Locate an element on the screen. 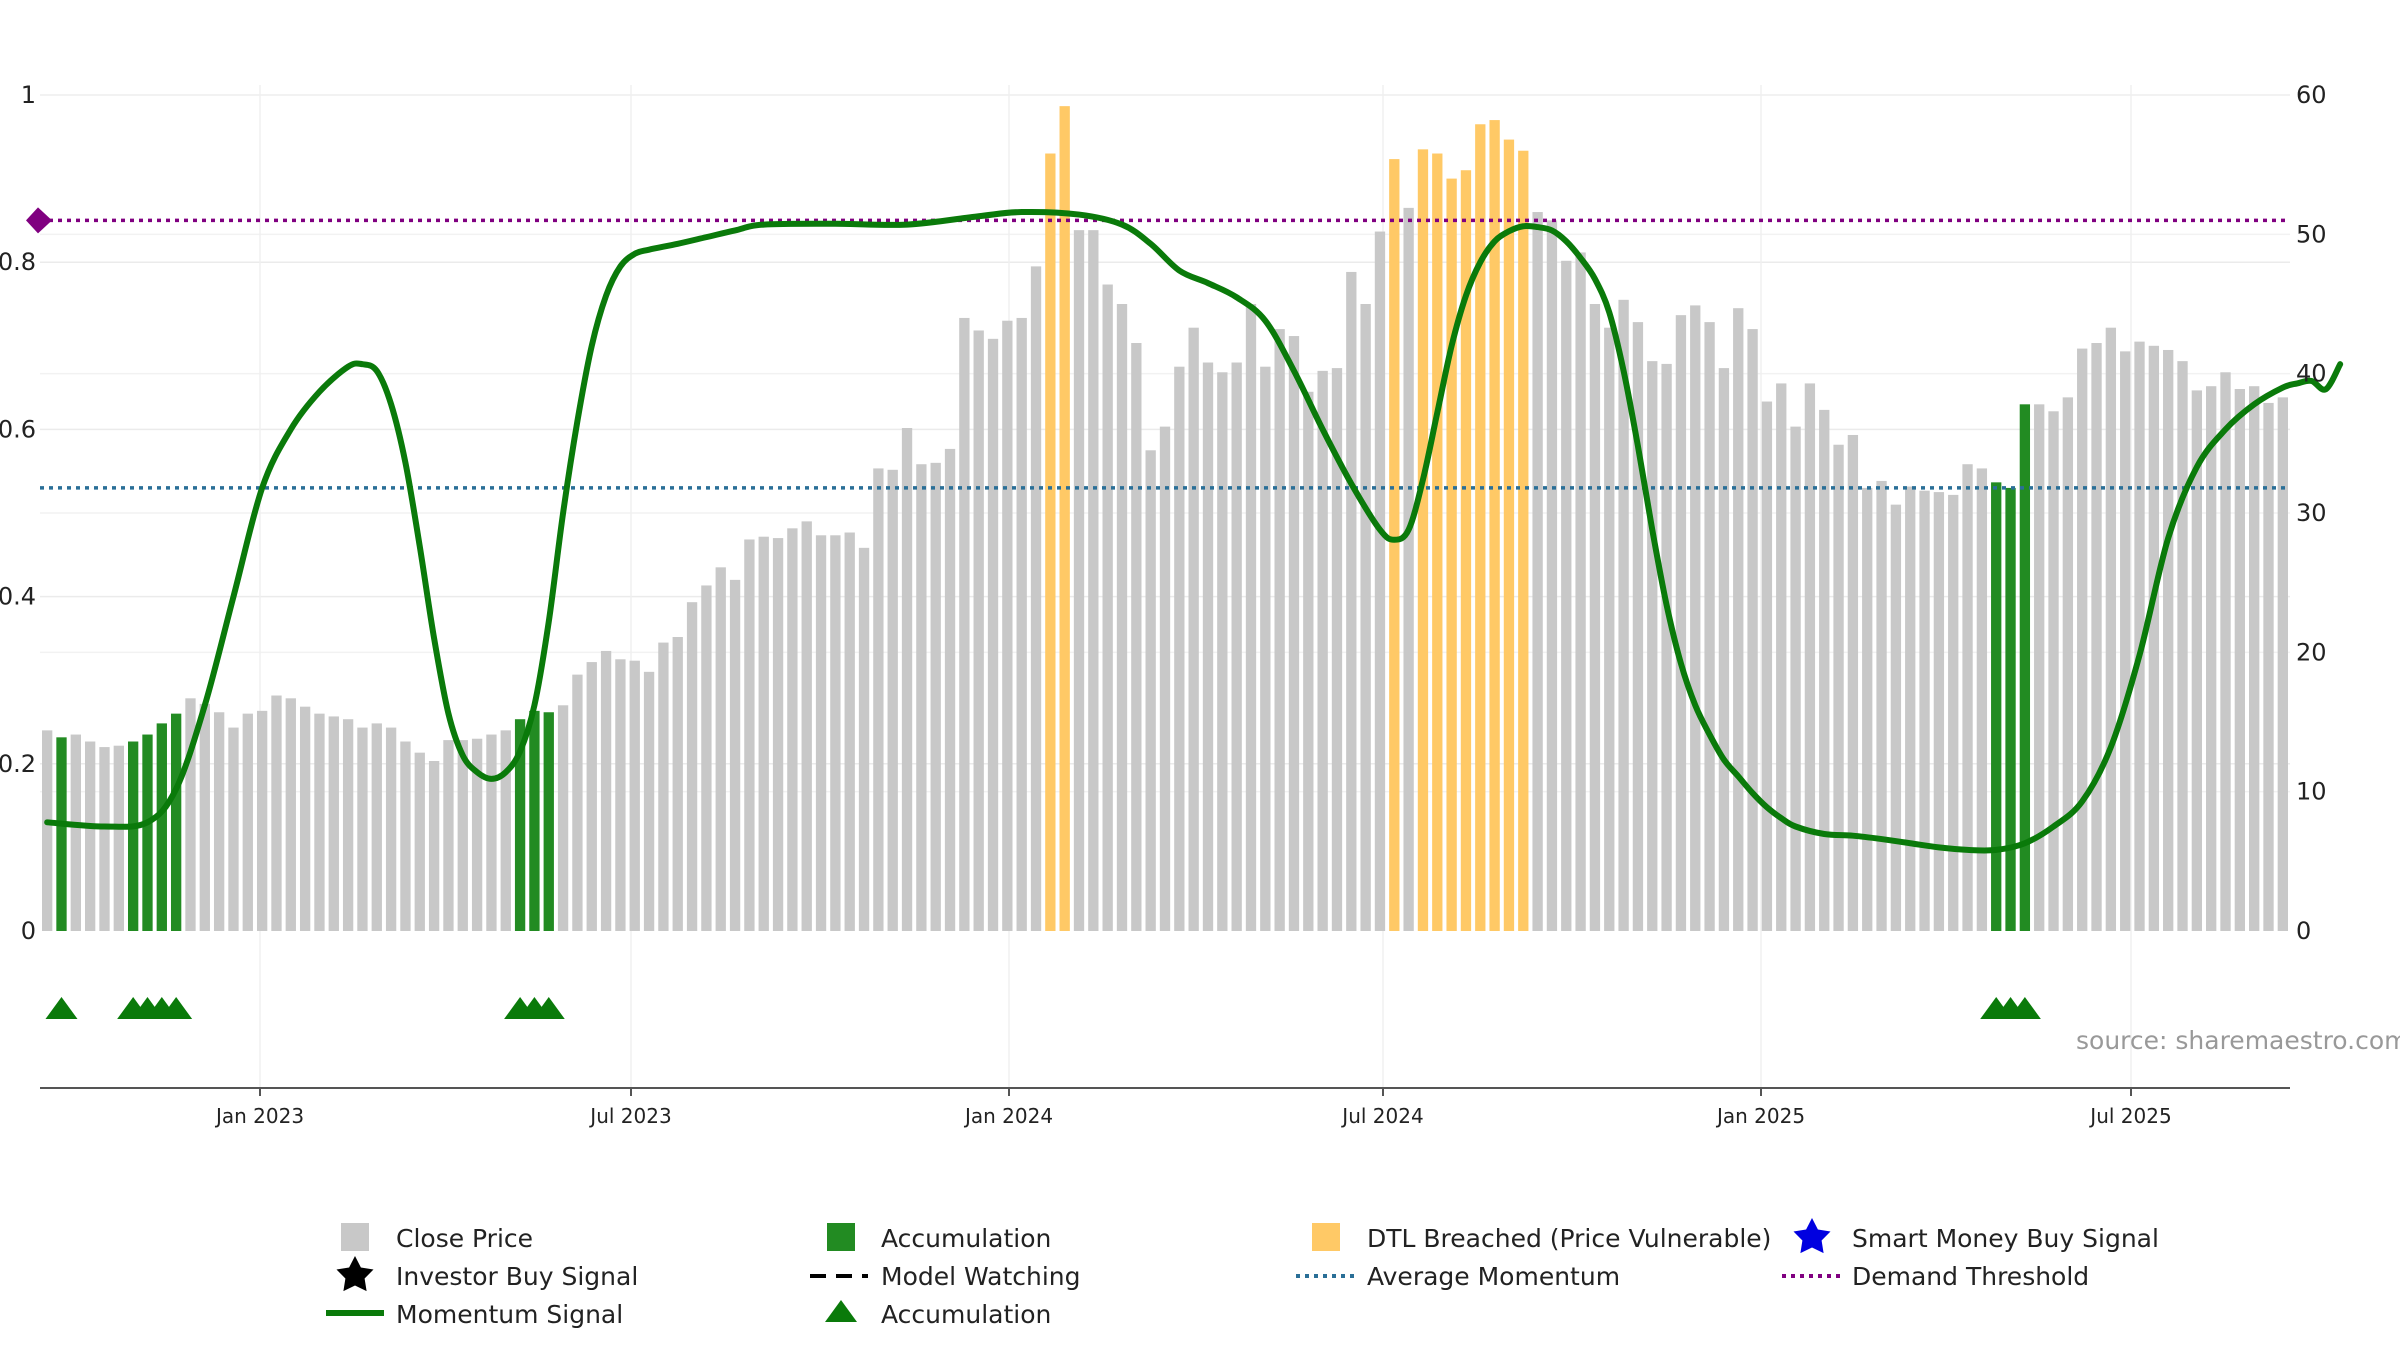 This screenshot has width=2400, height=1354. blue-star-icon is located at coordinates (1812, 1236).